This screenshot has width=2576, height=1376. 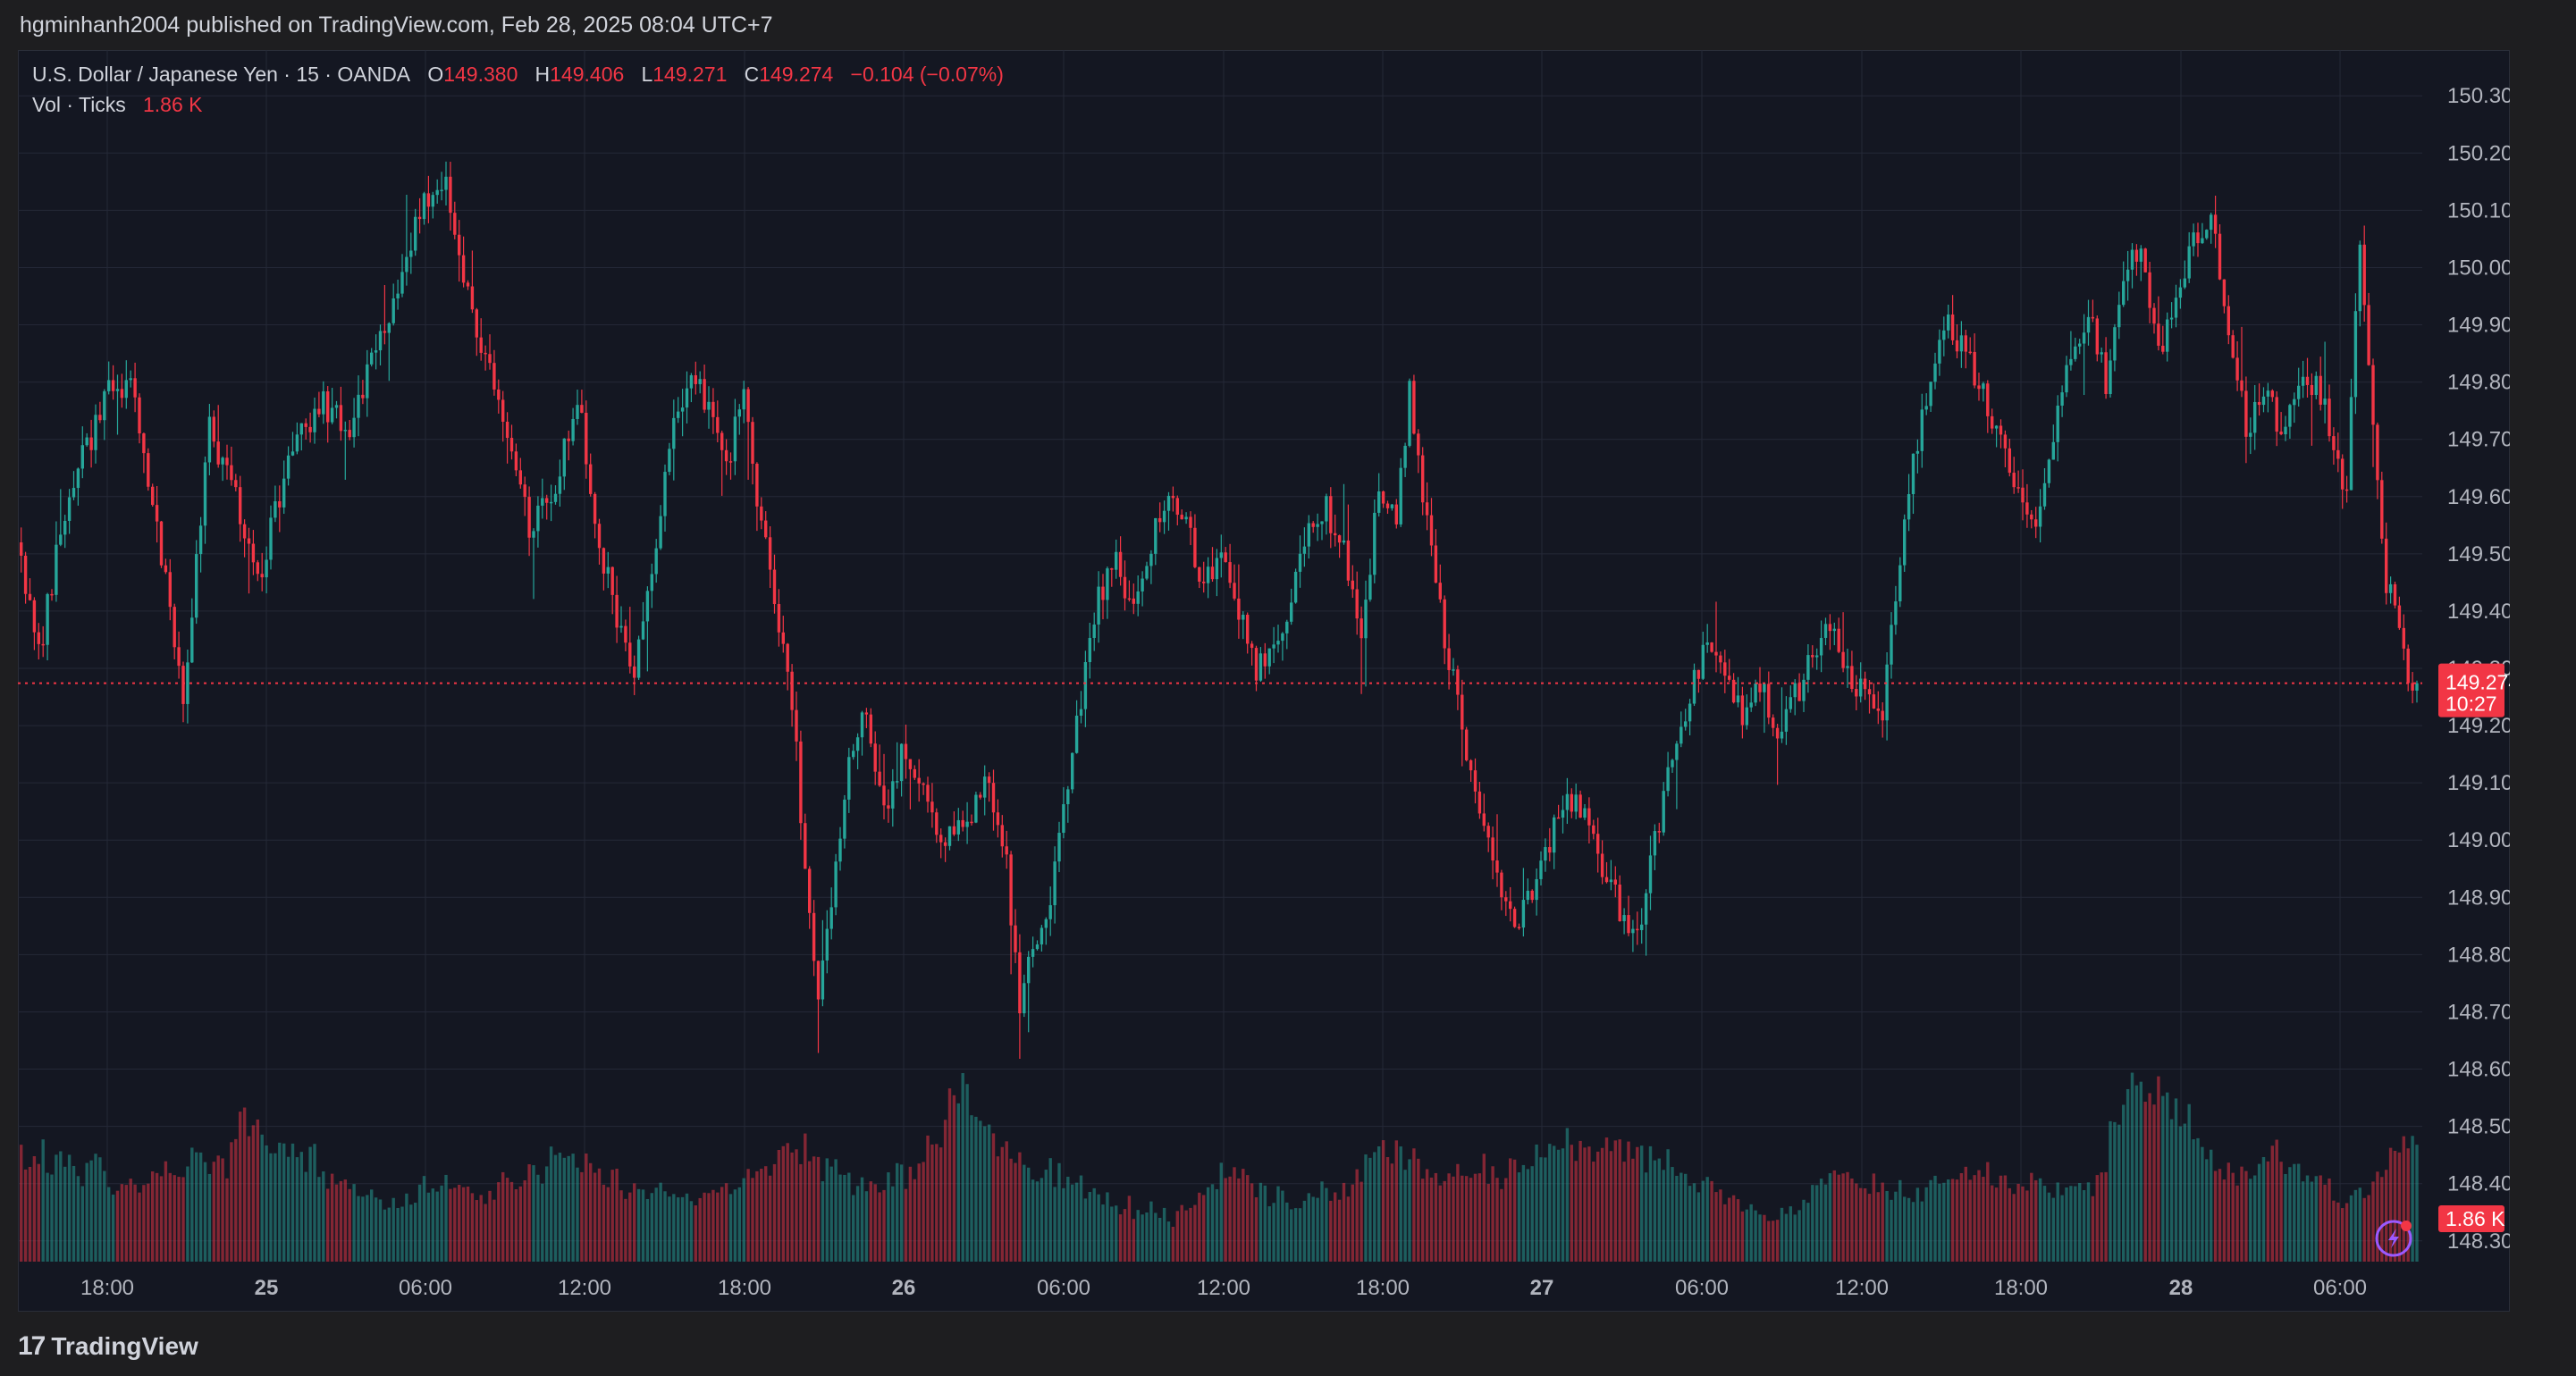 What do you see at coordinates (1383, 1288) in the screenshot?
I see `time-tick-label: 18:00` at bounding box center [1383, 1288].